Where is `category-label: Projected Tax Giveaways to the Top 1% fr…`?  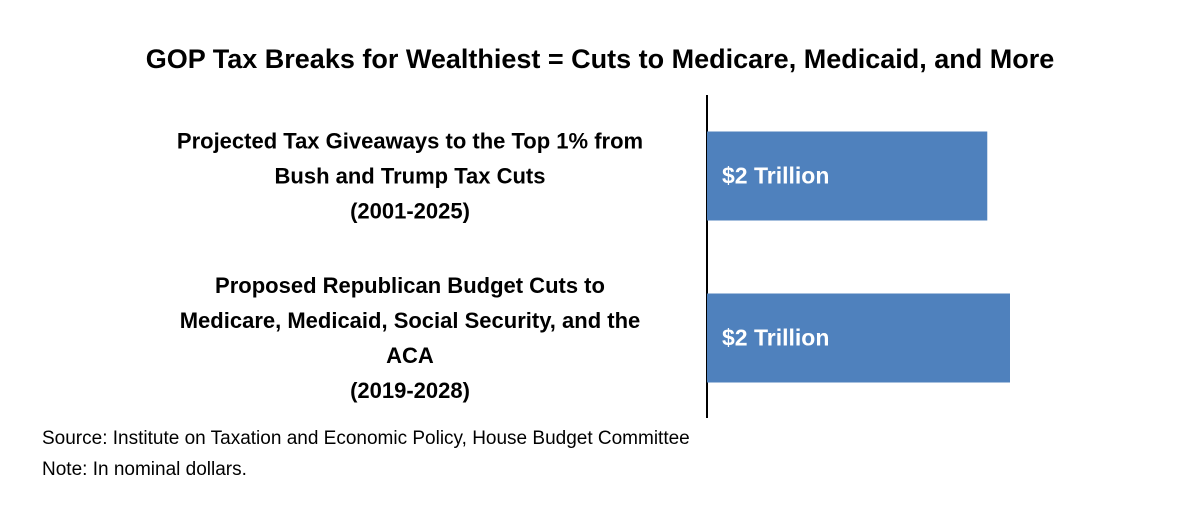
category-label: Projected Tax Giveaways to the Top 1% fr… is located at coordinates (410, 176).